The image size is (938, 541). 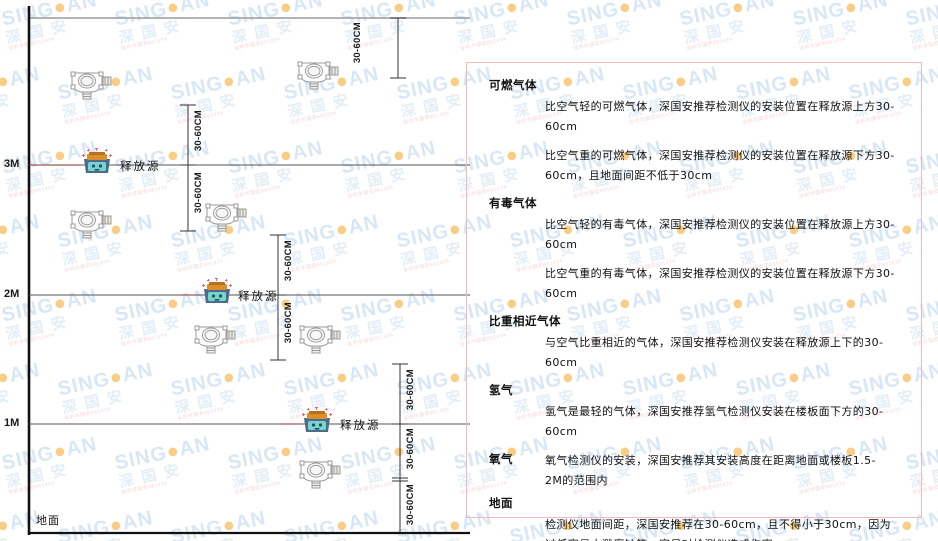 I want to click on dimension-text-mid-lower-2: 30-60CM, so click(x=288, y=323).